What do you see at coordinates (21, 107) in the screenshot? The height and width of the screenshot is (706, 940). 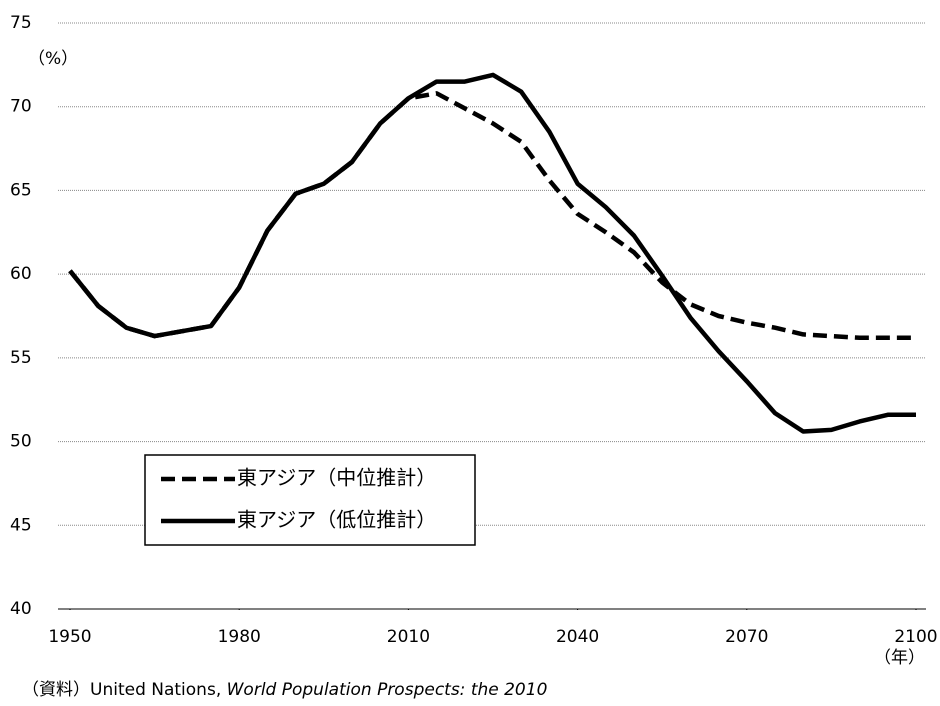 I see `y-tick-label: 70` at bounding box center [21, 107].